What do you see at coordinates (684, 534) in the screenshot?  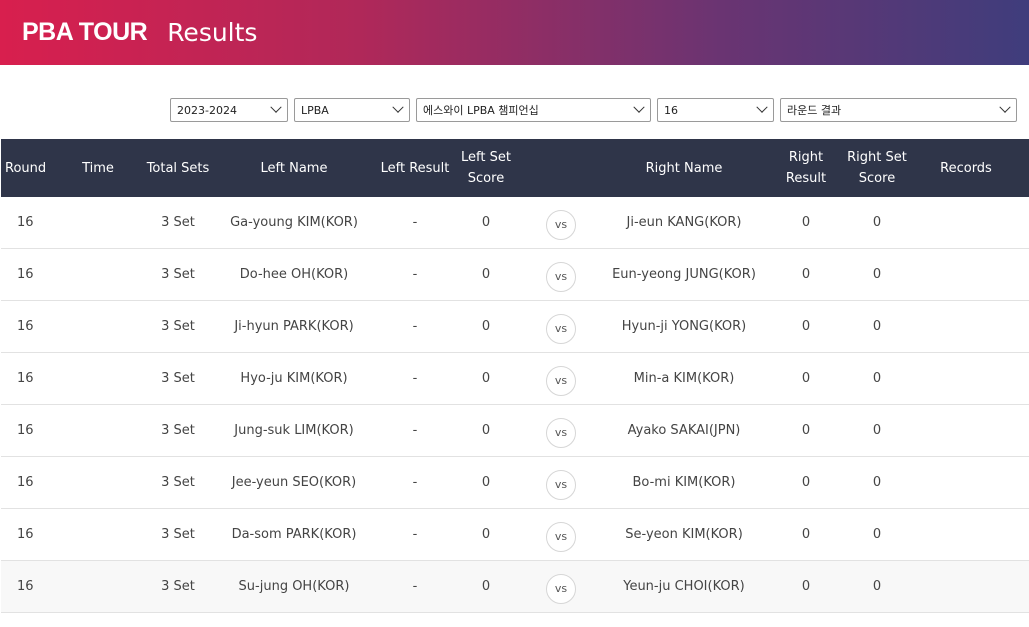 I see `cell-right-name: Se-yeon KIM(KOR)` at bounding box center [684, 534].